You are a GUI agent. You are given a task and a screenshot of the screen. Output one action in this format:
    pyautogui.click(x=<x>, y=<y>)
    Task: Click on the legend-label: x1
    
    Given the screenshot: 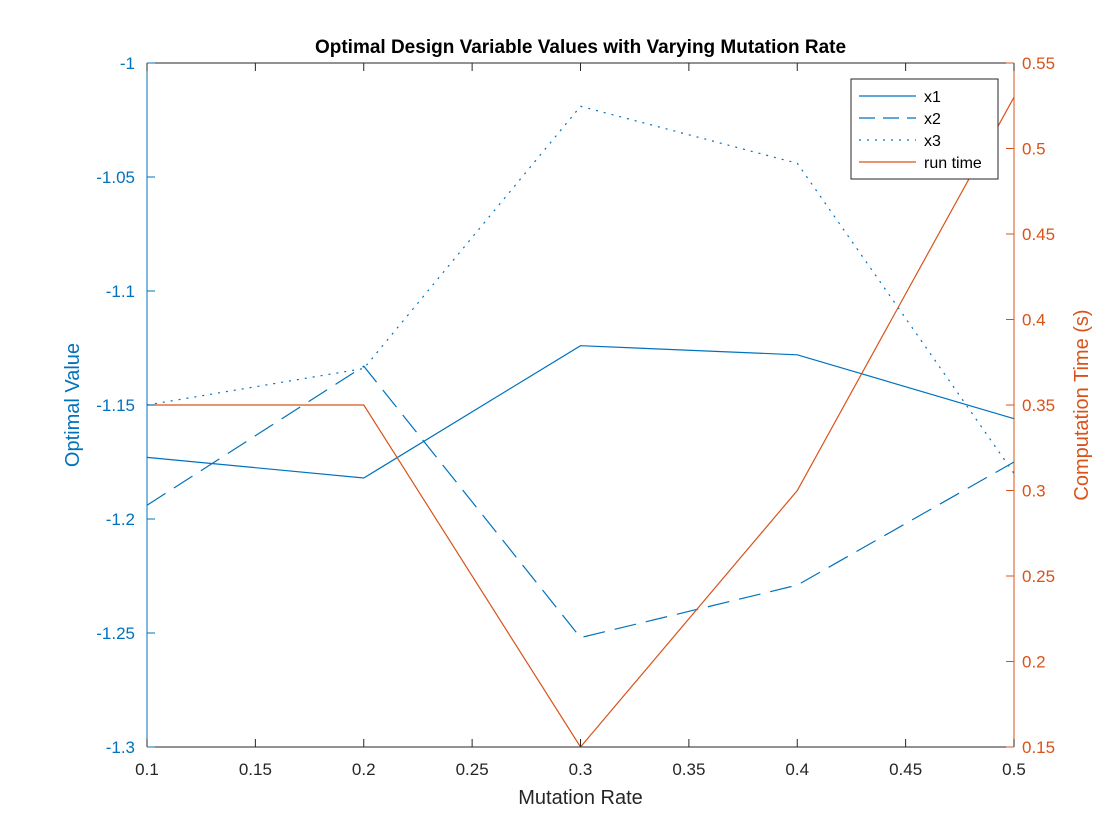 What is the action you would take?
    pyautogui.click(x=932, y=97)
    